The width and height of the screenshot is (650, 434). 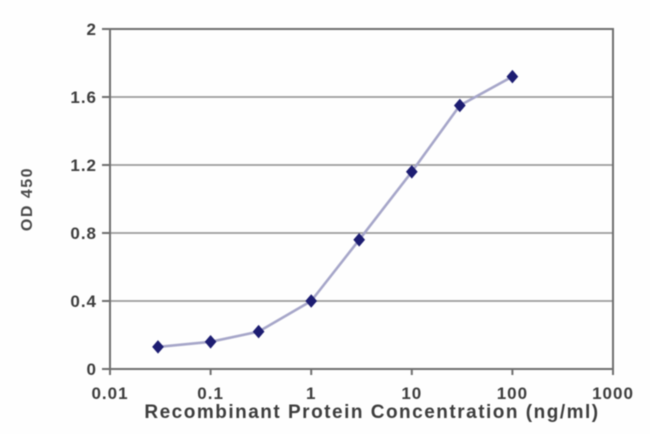 I want to click on y-tick-label: 0.8, so click(x=83, y=233).